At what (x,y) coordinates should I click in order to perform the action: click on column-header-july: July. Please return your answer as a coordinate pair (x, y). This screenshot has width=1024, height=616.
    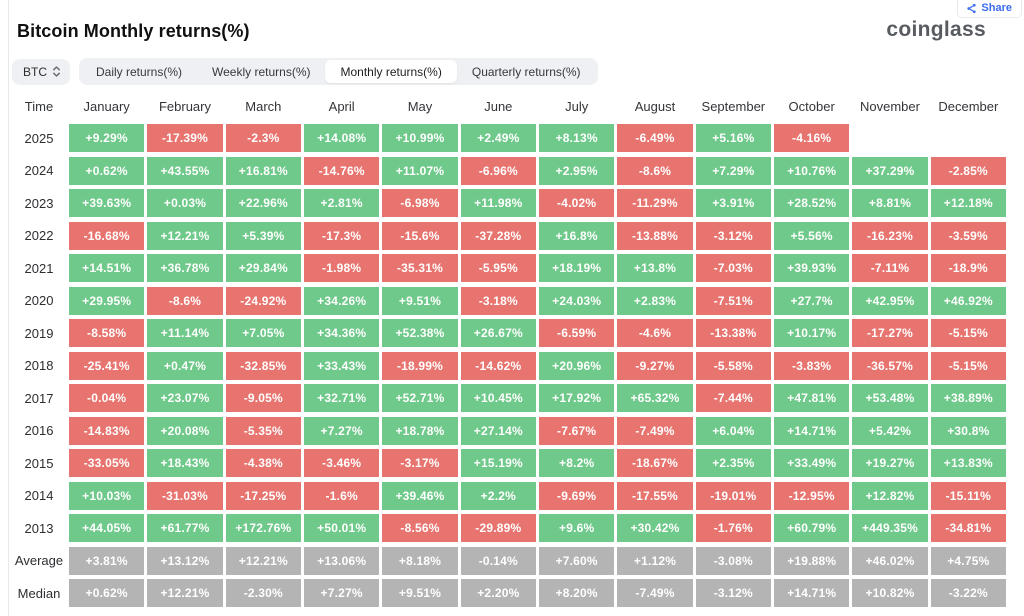
    Looking at the image, I should click on (577, 106).